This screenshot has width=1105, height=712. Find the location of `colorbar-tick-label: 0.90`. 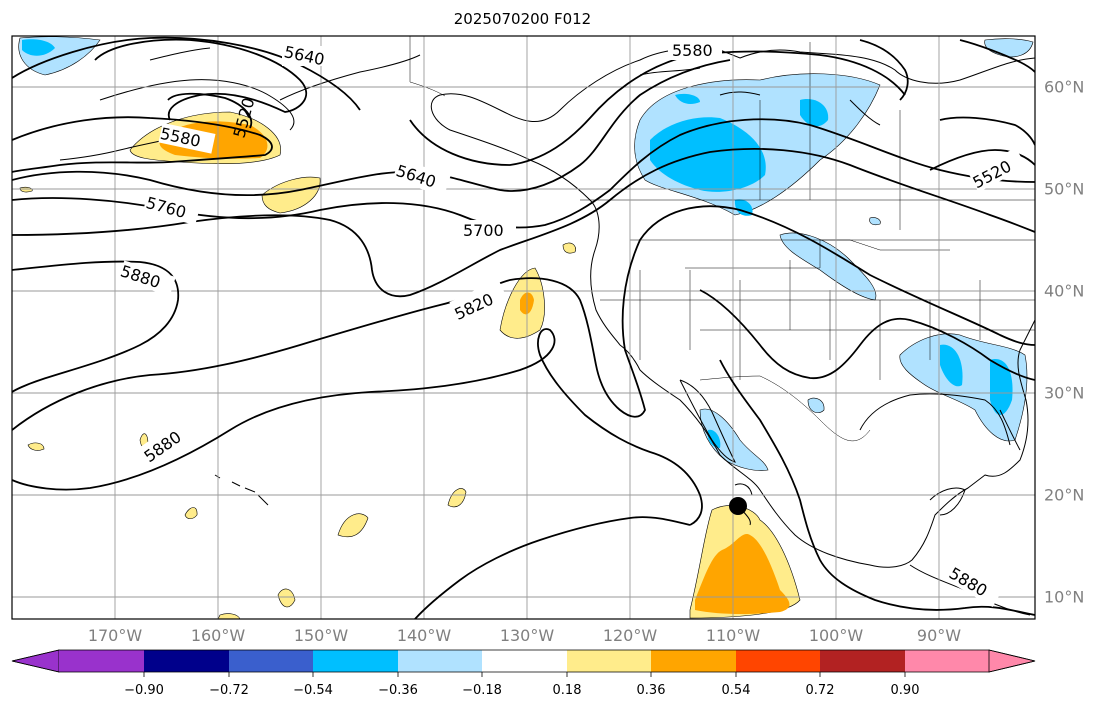

colorbar-tick-label: 0.90 is located at coordinates (905, 690).